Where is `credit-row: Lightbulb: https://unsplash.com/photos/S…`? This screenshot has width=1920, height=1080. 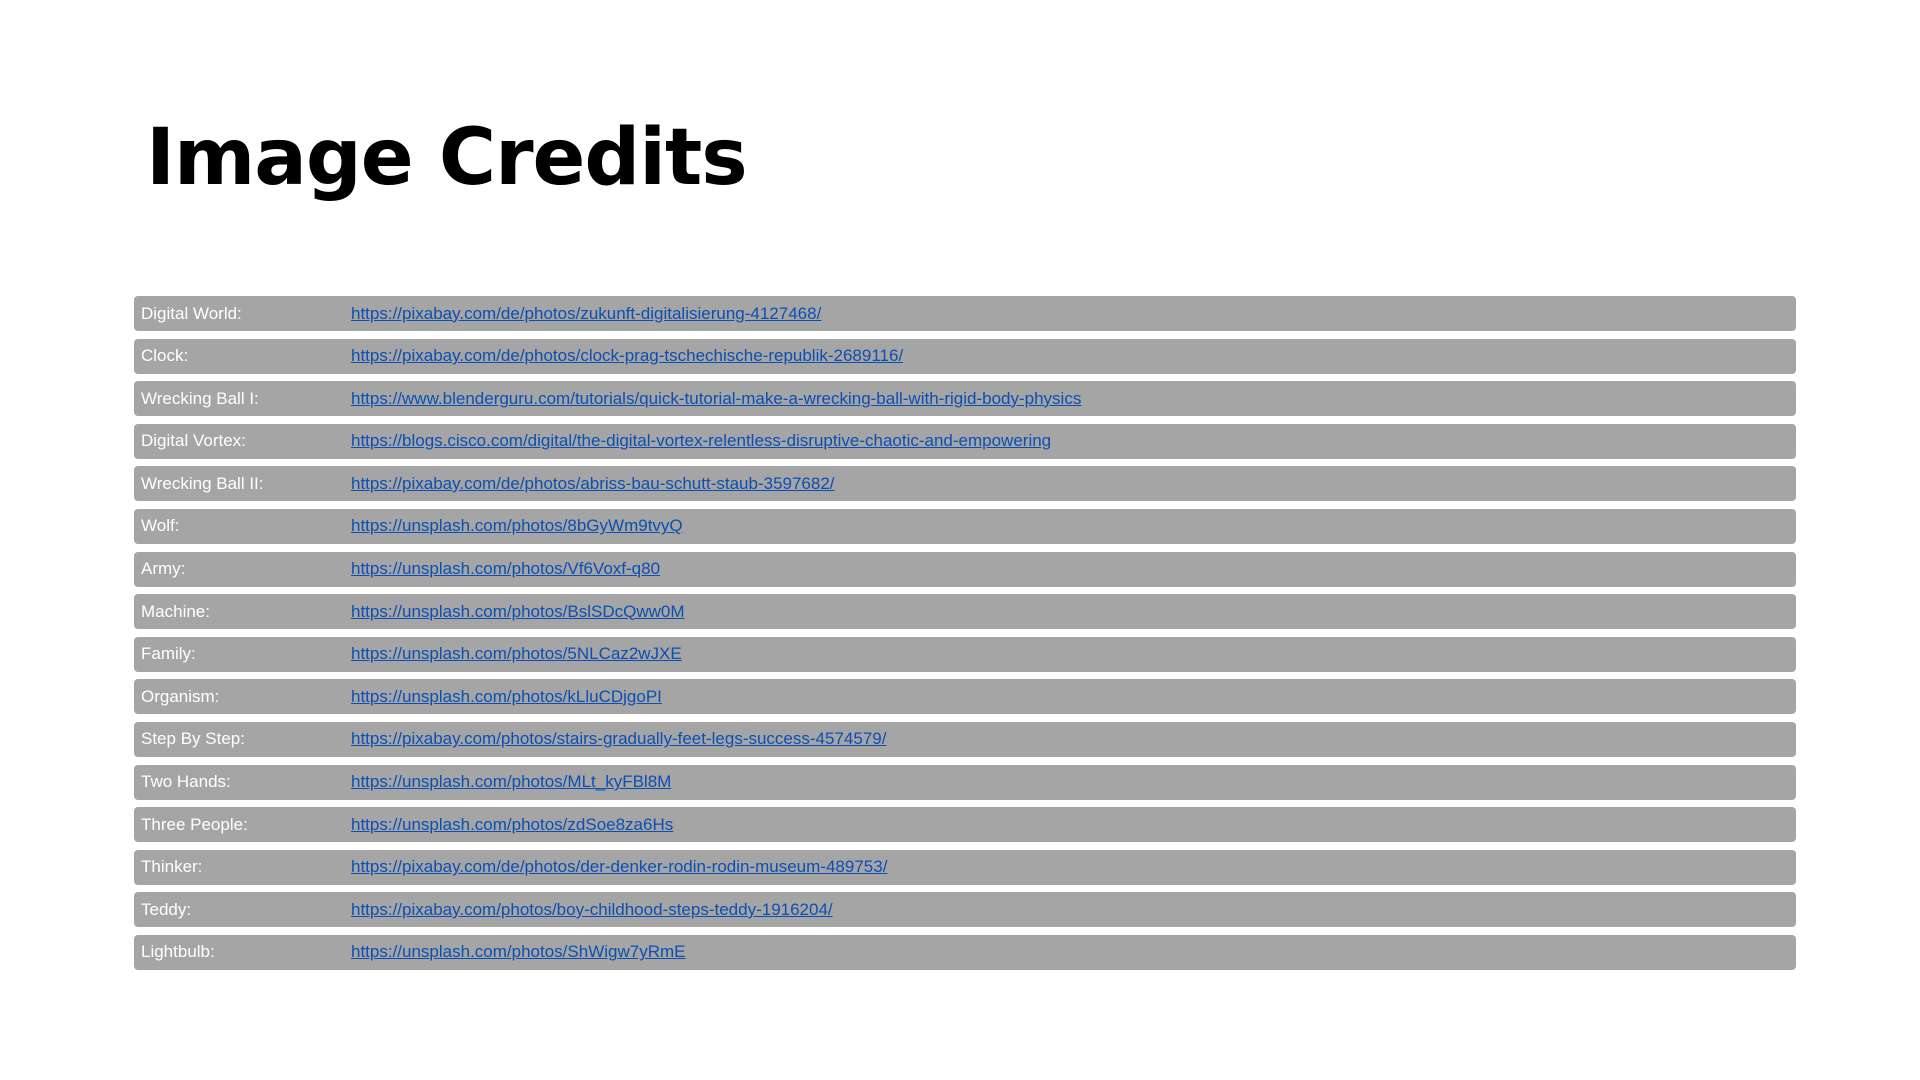
credit-row: Lightbulb: https://unsplash.com/photos/S… is located at coordinates (965, 952).